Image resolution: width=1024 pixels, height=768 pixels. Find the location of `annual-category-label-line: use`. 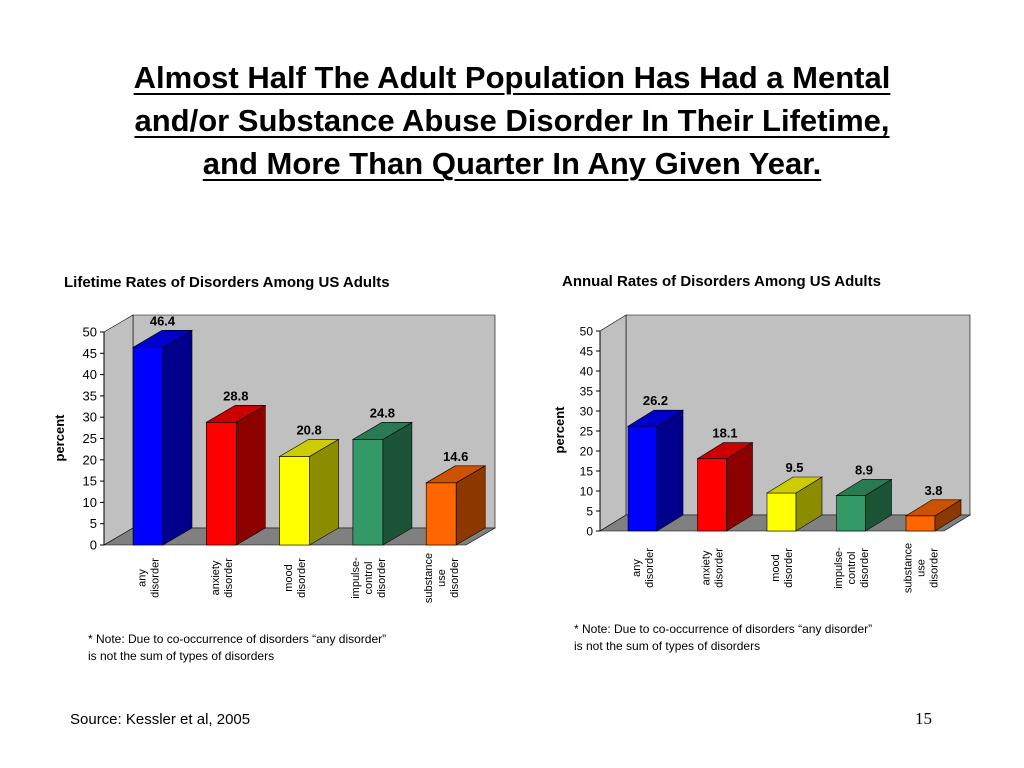

annual-category-label-line: use is located at coordinates (922, 568).